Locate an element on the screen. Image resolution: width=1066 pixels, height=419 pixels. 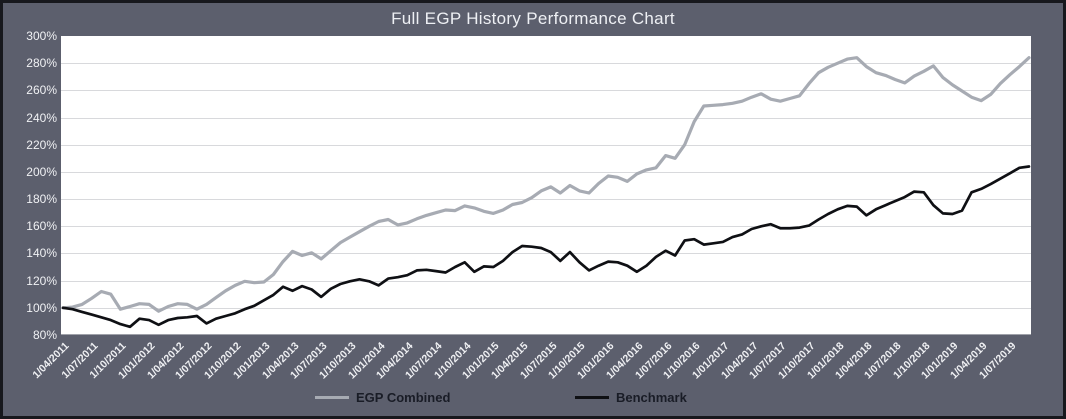
y-axis-label: 240% is located at coordinates (41, 117).